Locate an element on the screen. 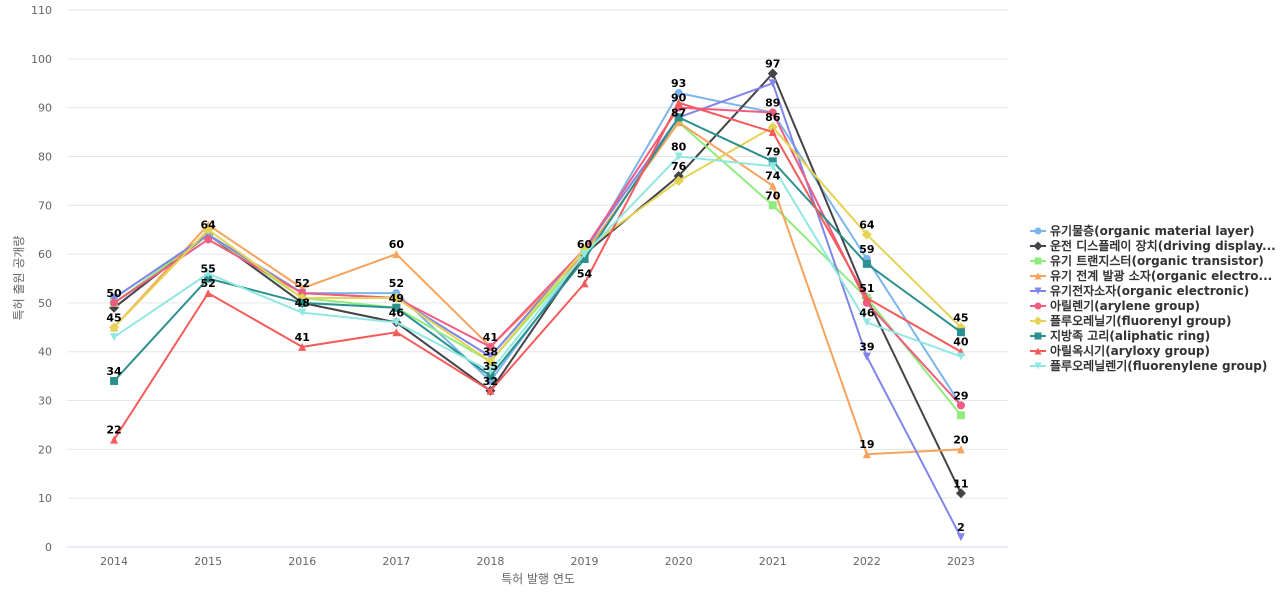 The height and width of the screenshot is (604, 1280). data-label: 76 is located at coordinates (679, 166).